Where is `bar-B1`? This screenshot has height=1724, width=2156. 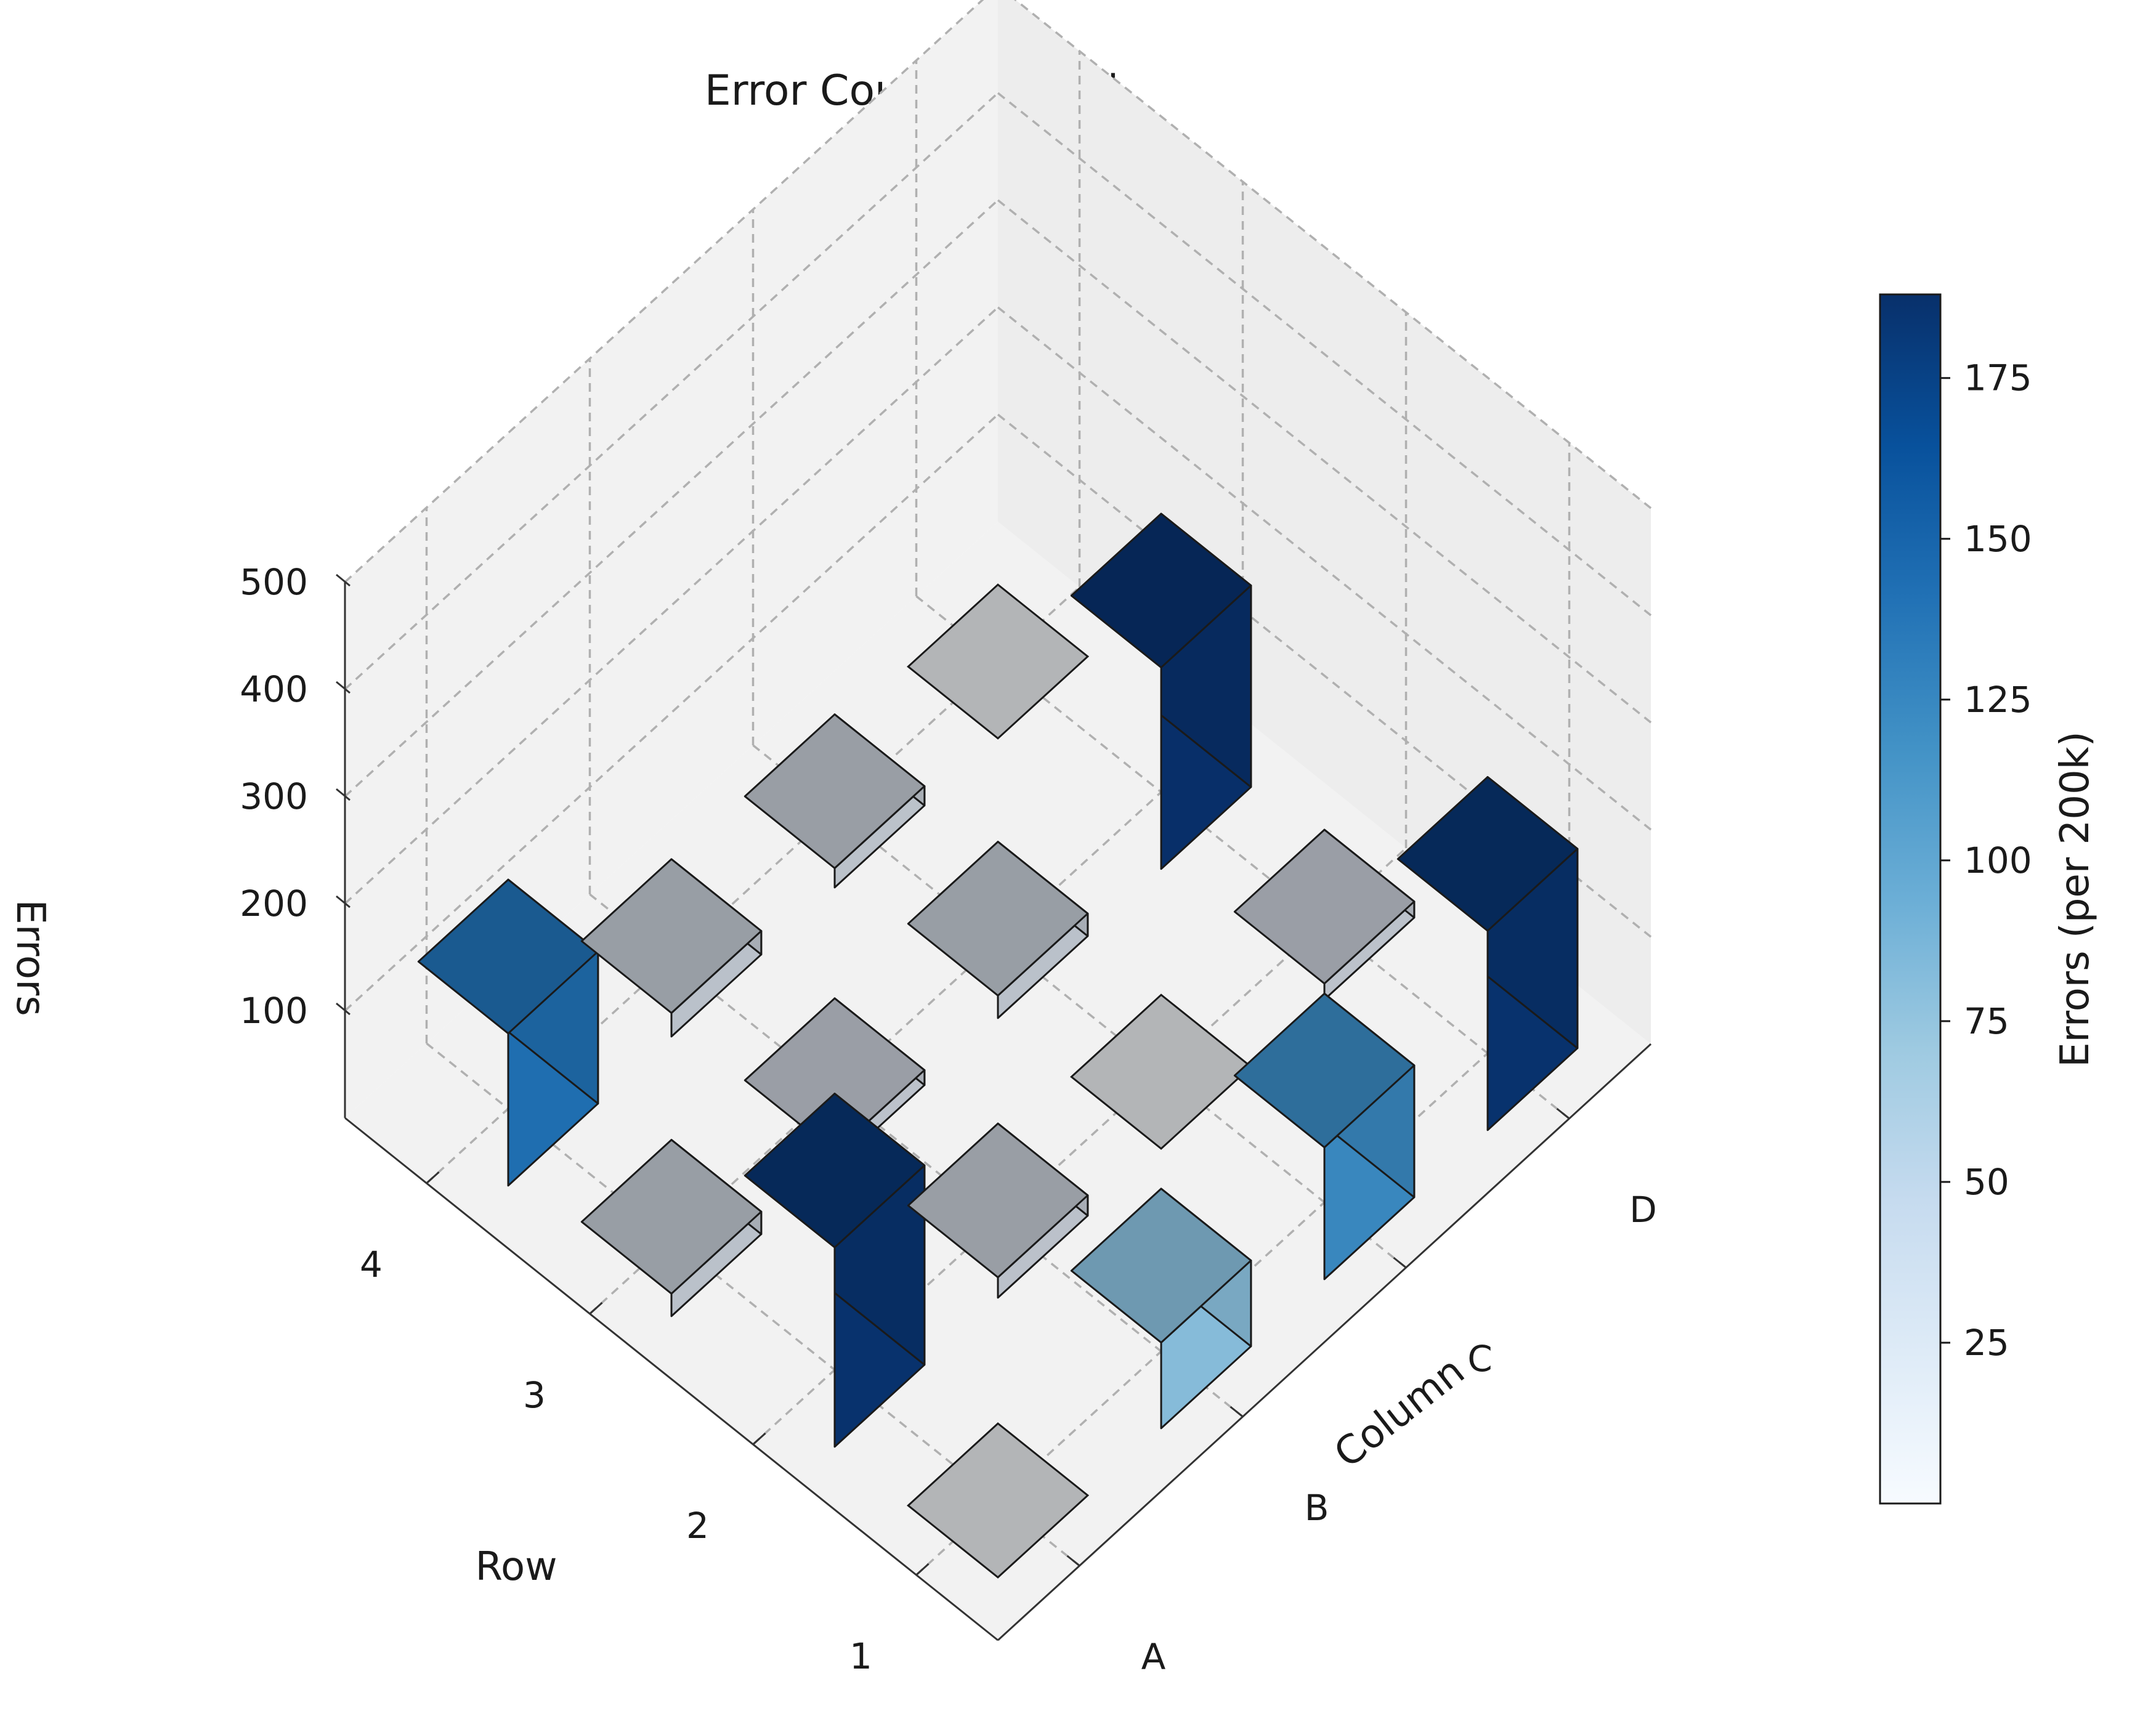
bar-B1 is located at coordinates (1161, 1309).